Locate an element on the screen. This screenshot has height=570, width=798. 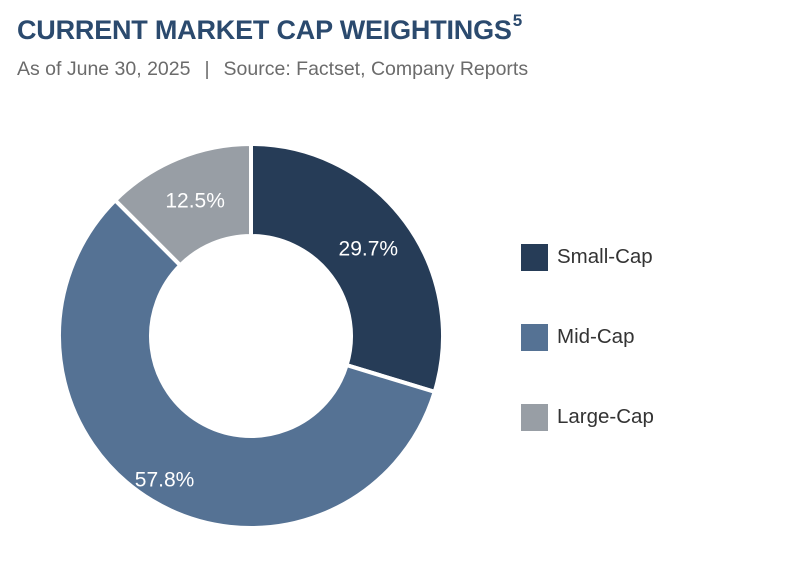
chart-title: CURRENT MARKET CAP WEIGHTINGS5 is located at coordinates (269, 28).